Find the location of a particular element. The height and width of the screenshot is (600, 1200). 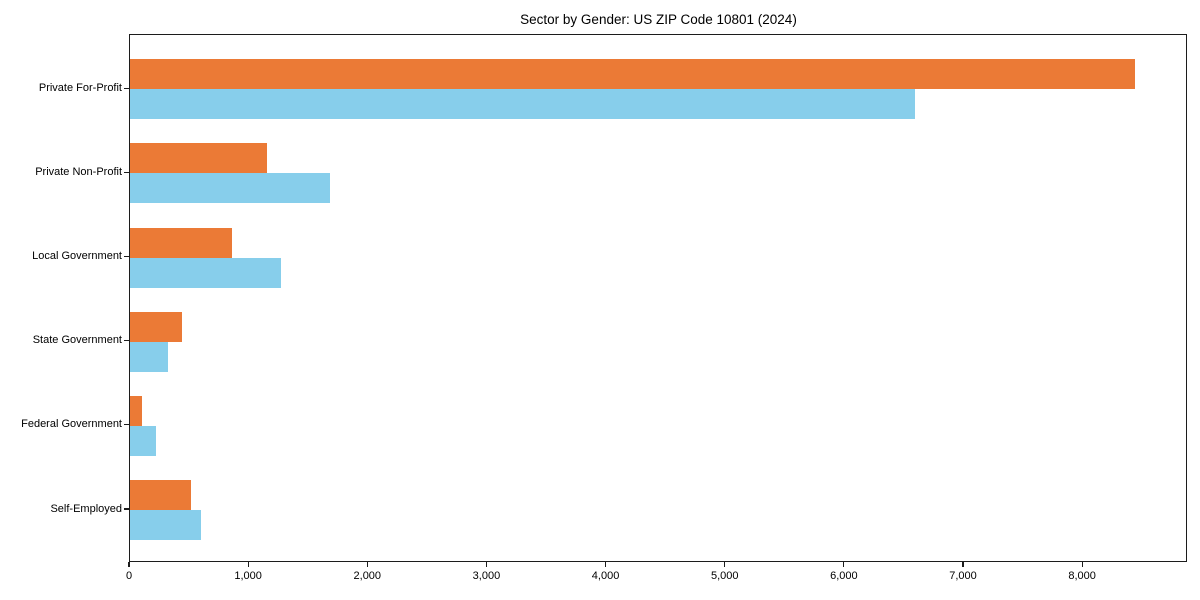

bar-female-state-government is located at coordinates (149, 356).